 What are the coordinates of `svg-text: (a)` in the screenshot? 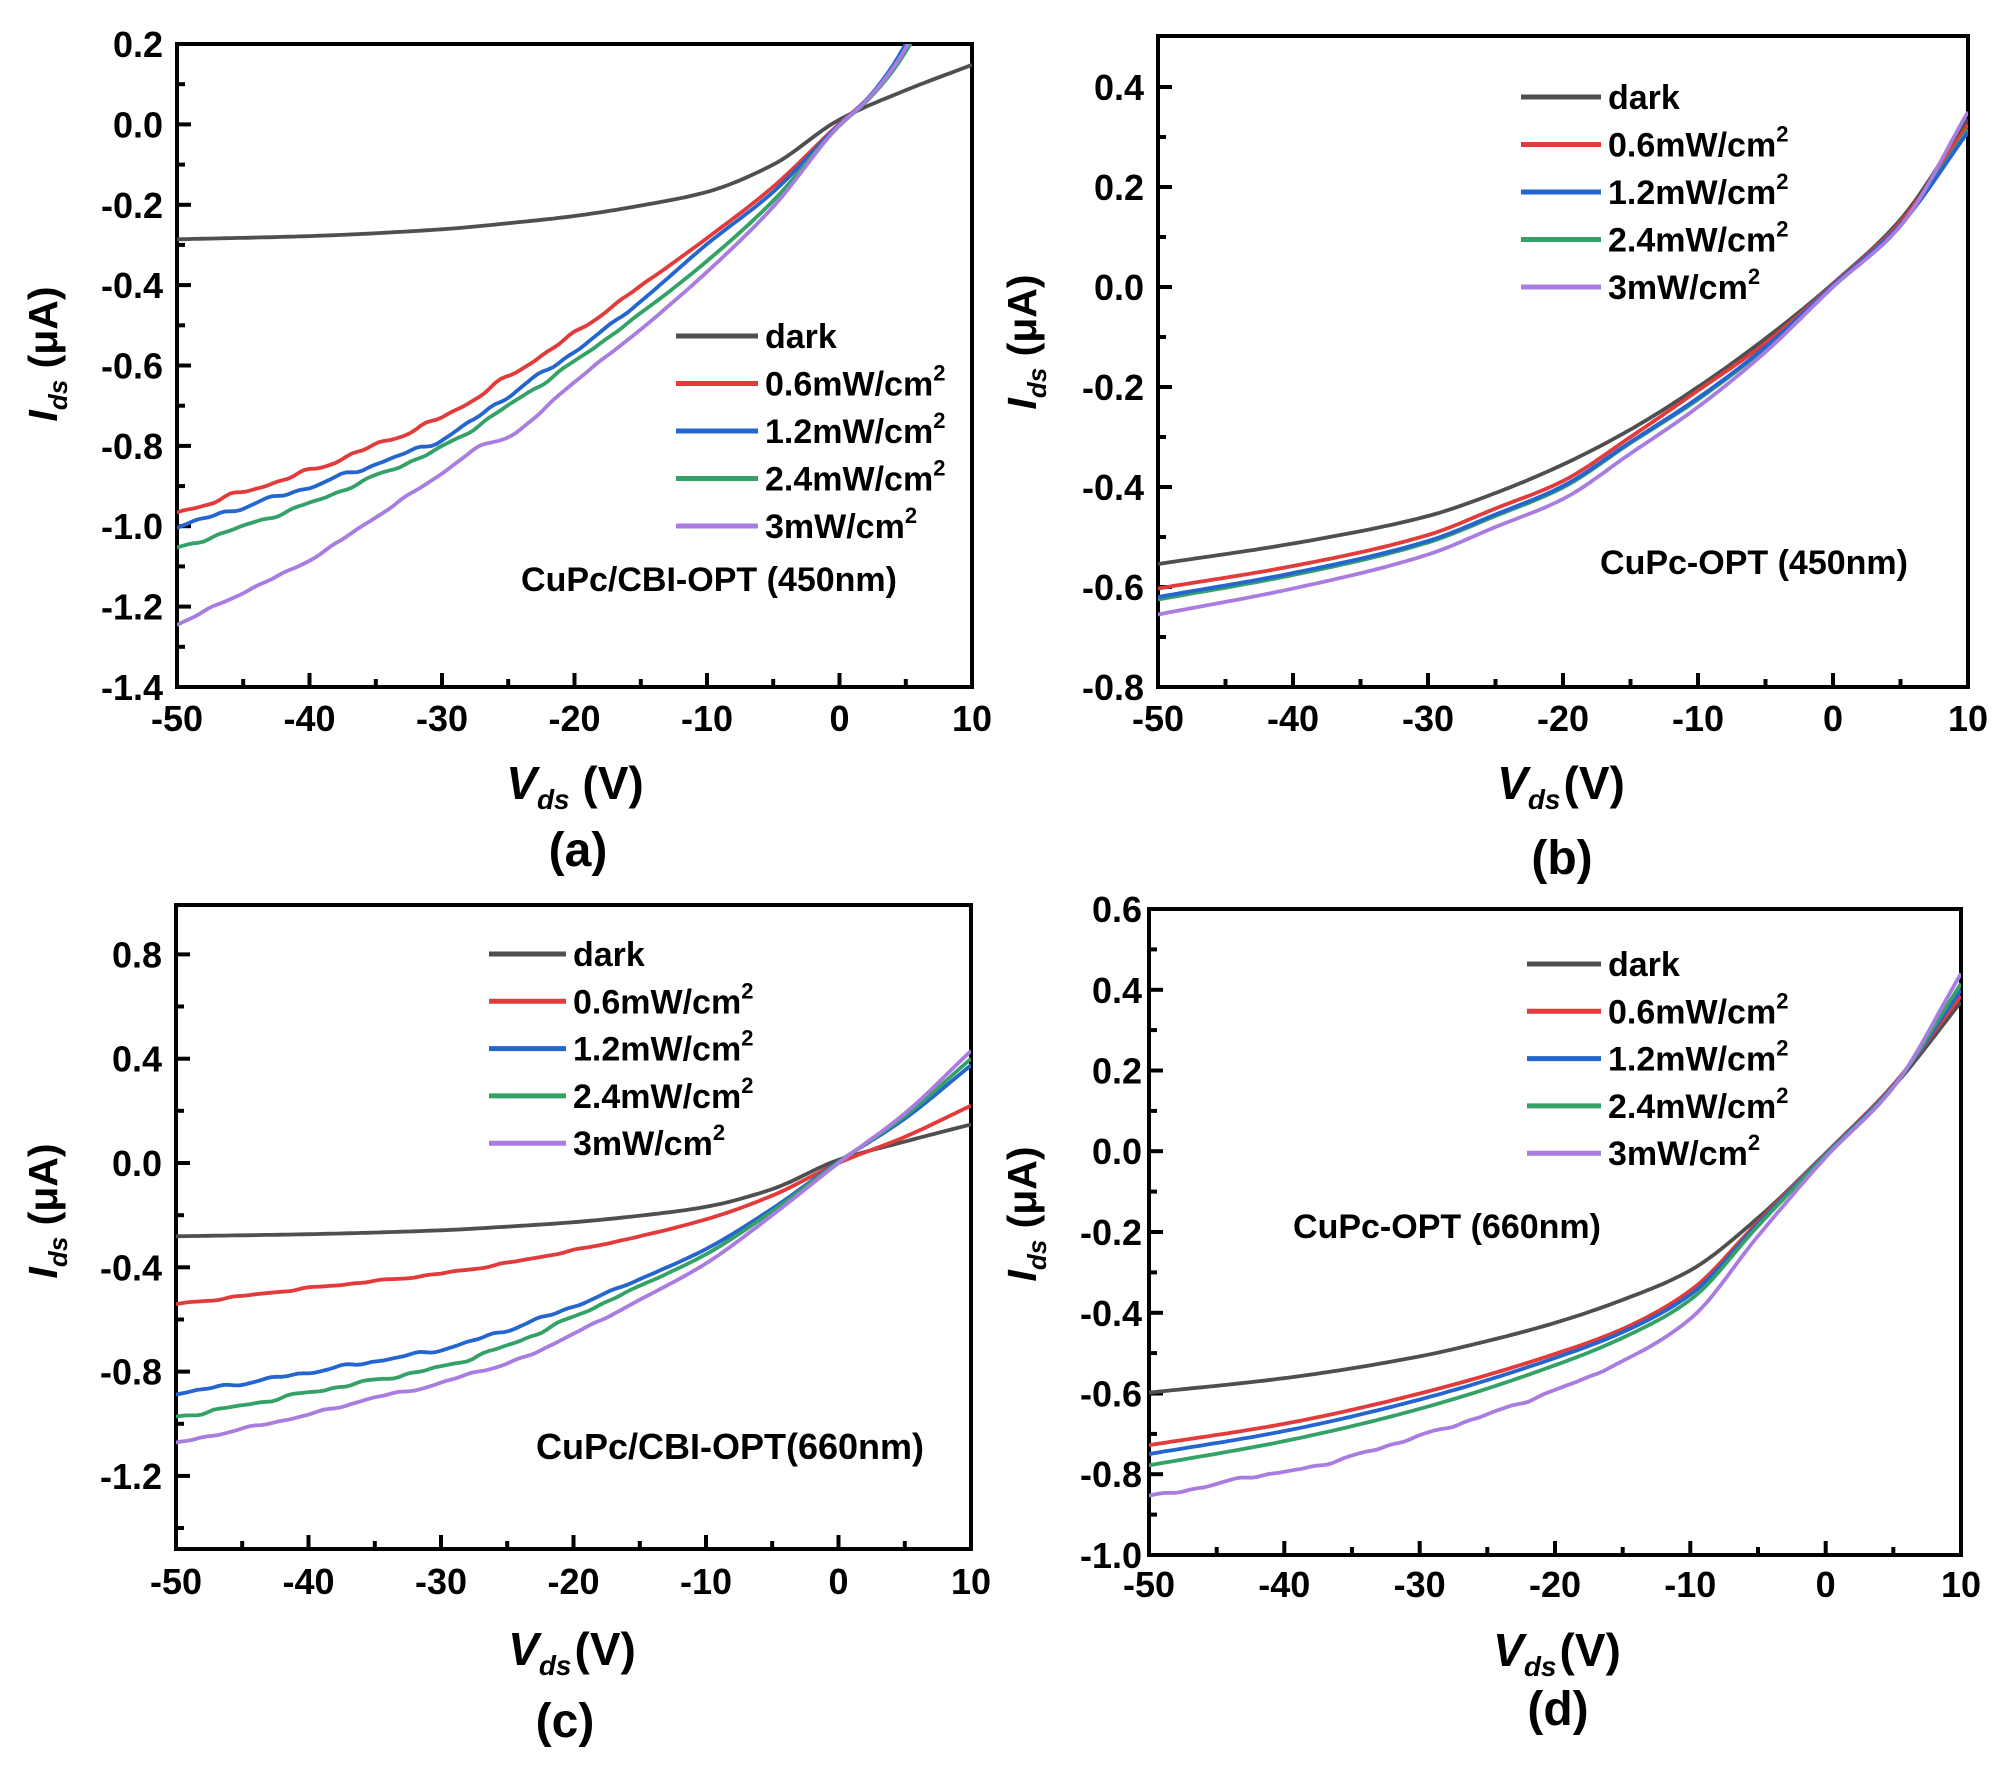 It's located at (578, 850).